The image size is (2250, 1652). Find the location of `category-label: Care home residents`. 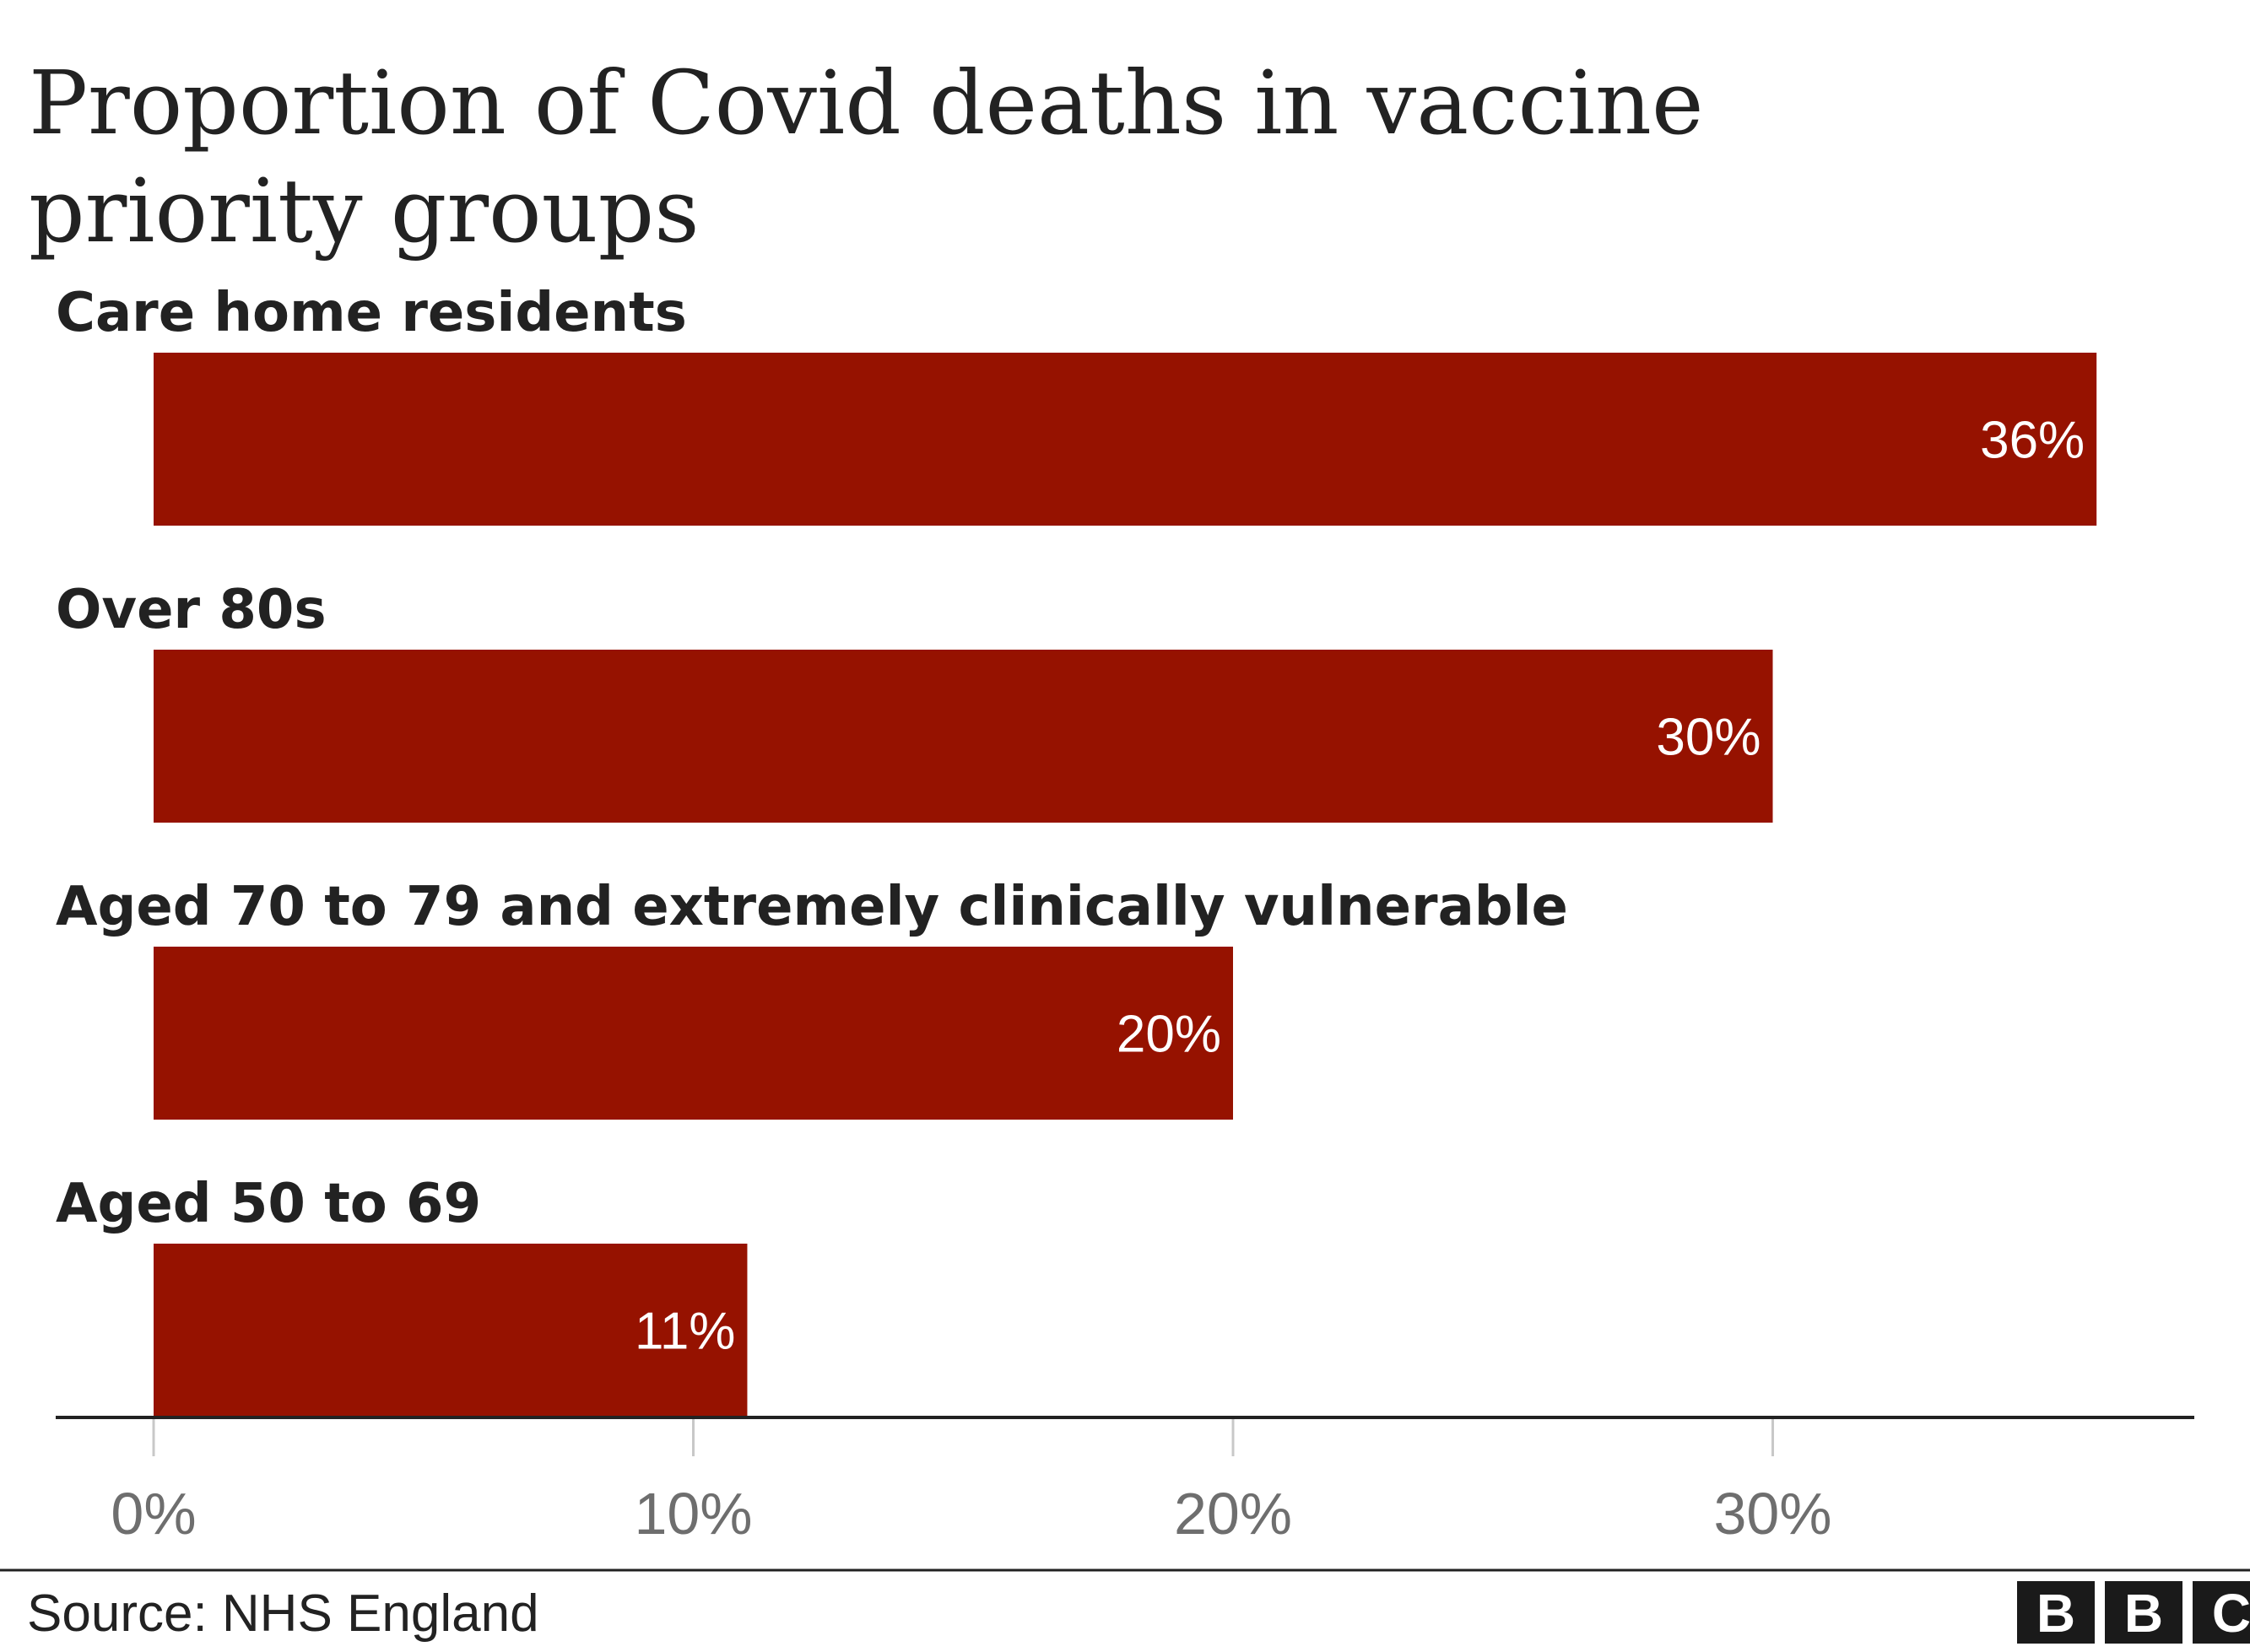

category-label: Care home residents is located at coordinates (371, 313).